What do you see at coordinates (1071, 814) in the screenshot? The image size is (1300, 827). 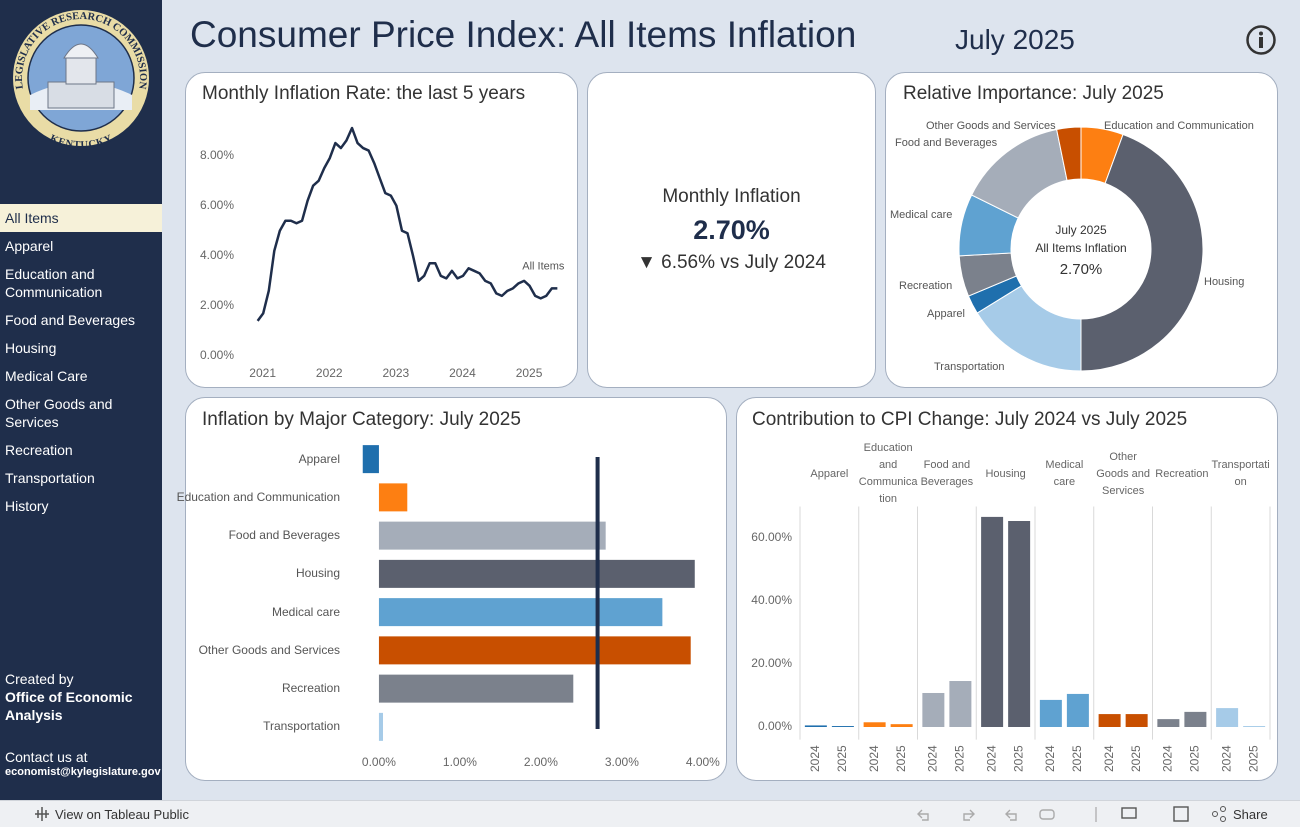 I see `toolbar-icons` at bounding box center [1071, 814].